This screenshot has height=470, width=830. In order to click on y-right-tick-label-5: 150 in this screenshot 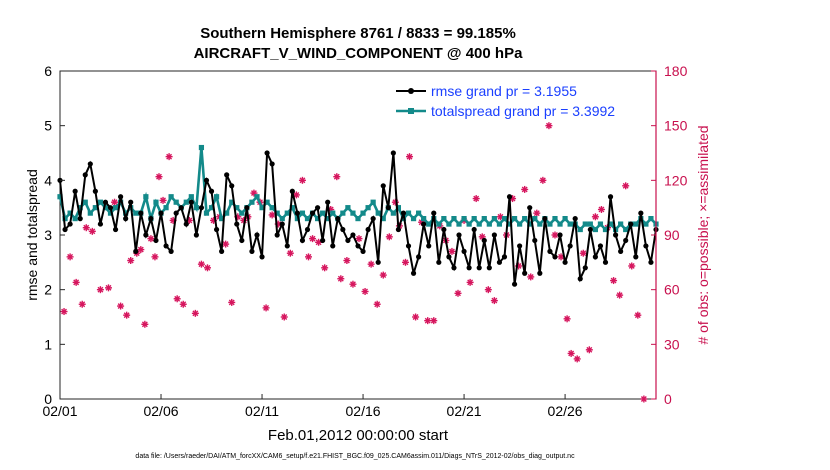, I will do `click(676, 126)`.